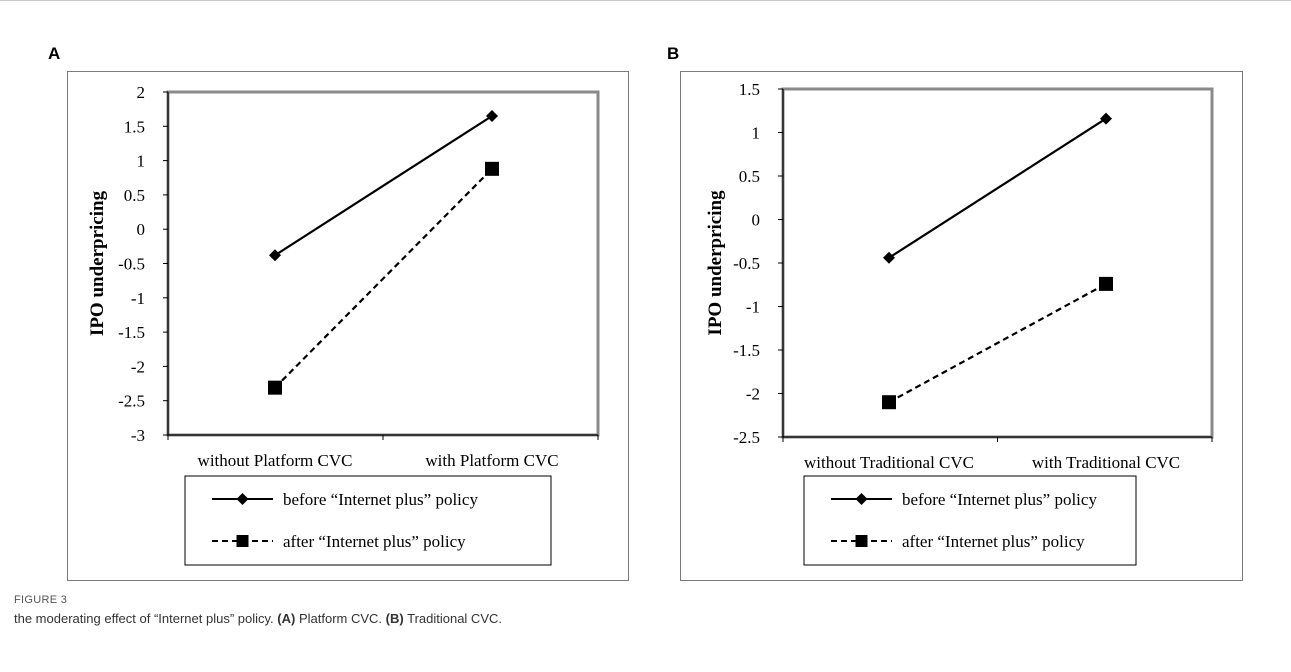 The height and width of the screenshot is (672, 1291). I want to click on caption-part-a-tag: (A), so click(286, 618).